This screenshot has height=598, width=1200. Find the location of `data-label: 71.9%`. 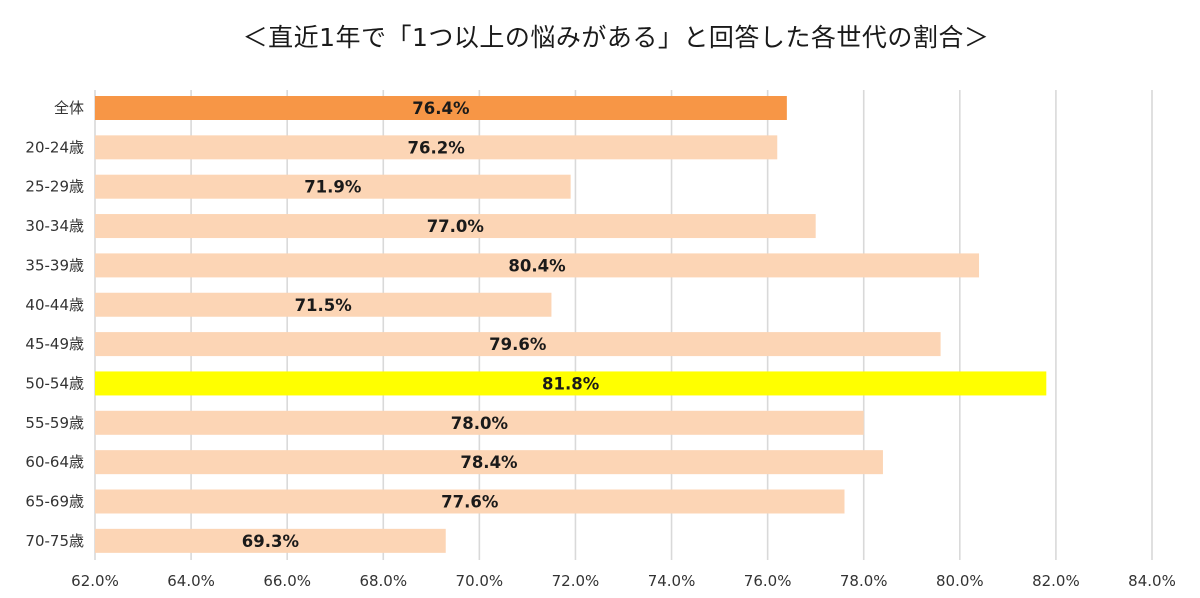

data-label: 71.9% is located at coordinates (333, 187).